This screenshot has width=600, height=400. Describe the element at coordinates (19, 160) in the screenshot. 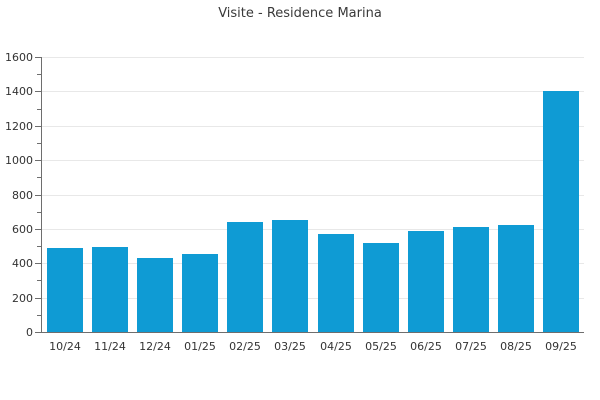

I see `y-axis-tick-label: 1000` at that location.